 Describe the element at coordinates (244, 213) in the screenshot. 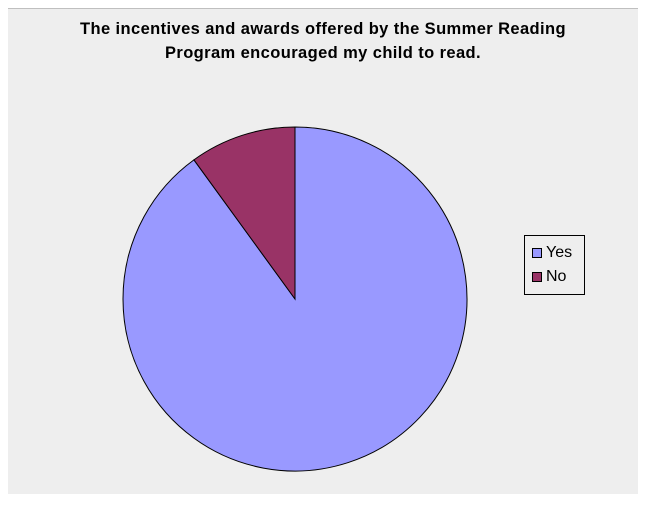

I see `pie-slice-no` at that location.